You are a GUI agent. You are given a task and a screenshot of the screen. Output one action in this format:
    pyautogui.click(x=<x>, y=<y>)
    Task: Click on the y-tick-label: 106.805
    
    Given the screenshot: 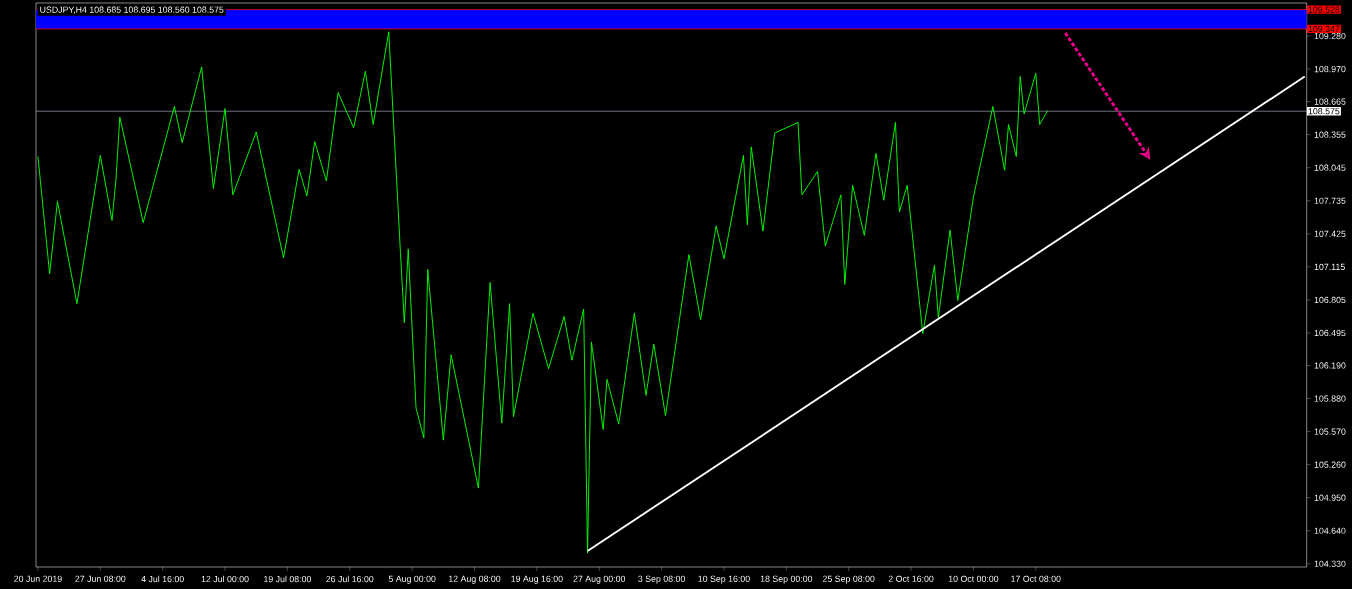 What is the action you would take?
    pyautogui.click(x=1330, y=300)
    